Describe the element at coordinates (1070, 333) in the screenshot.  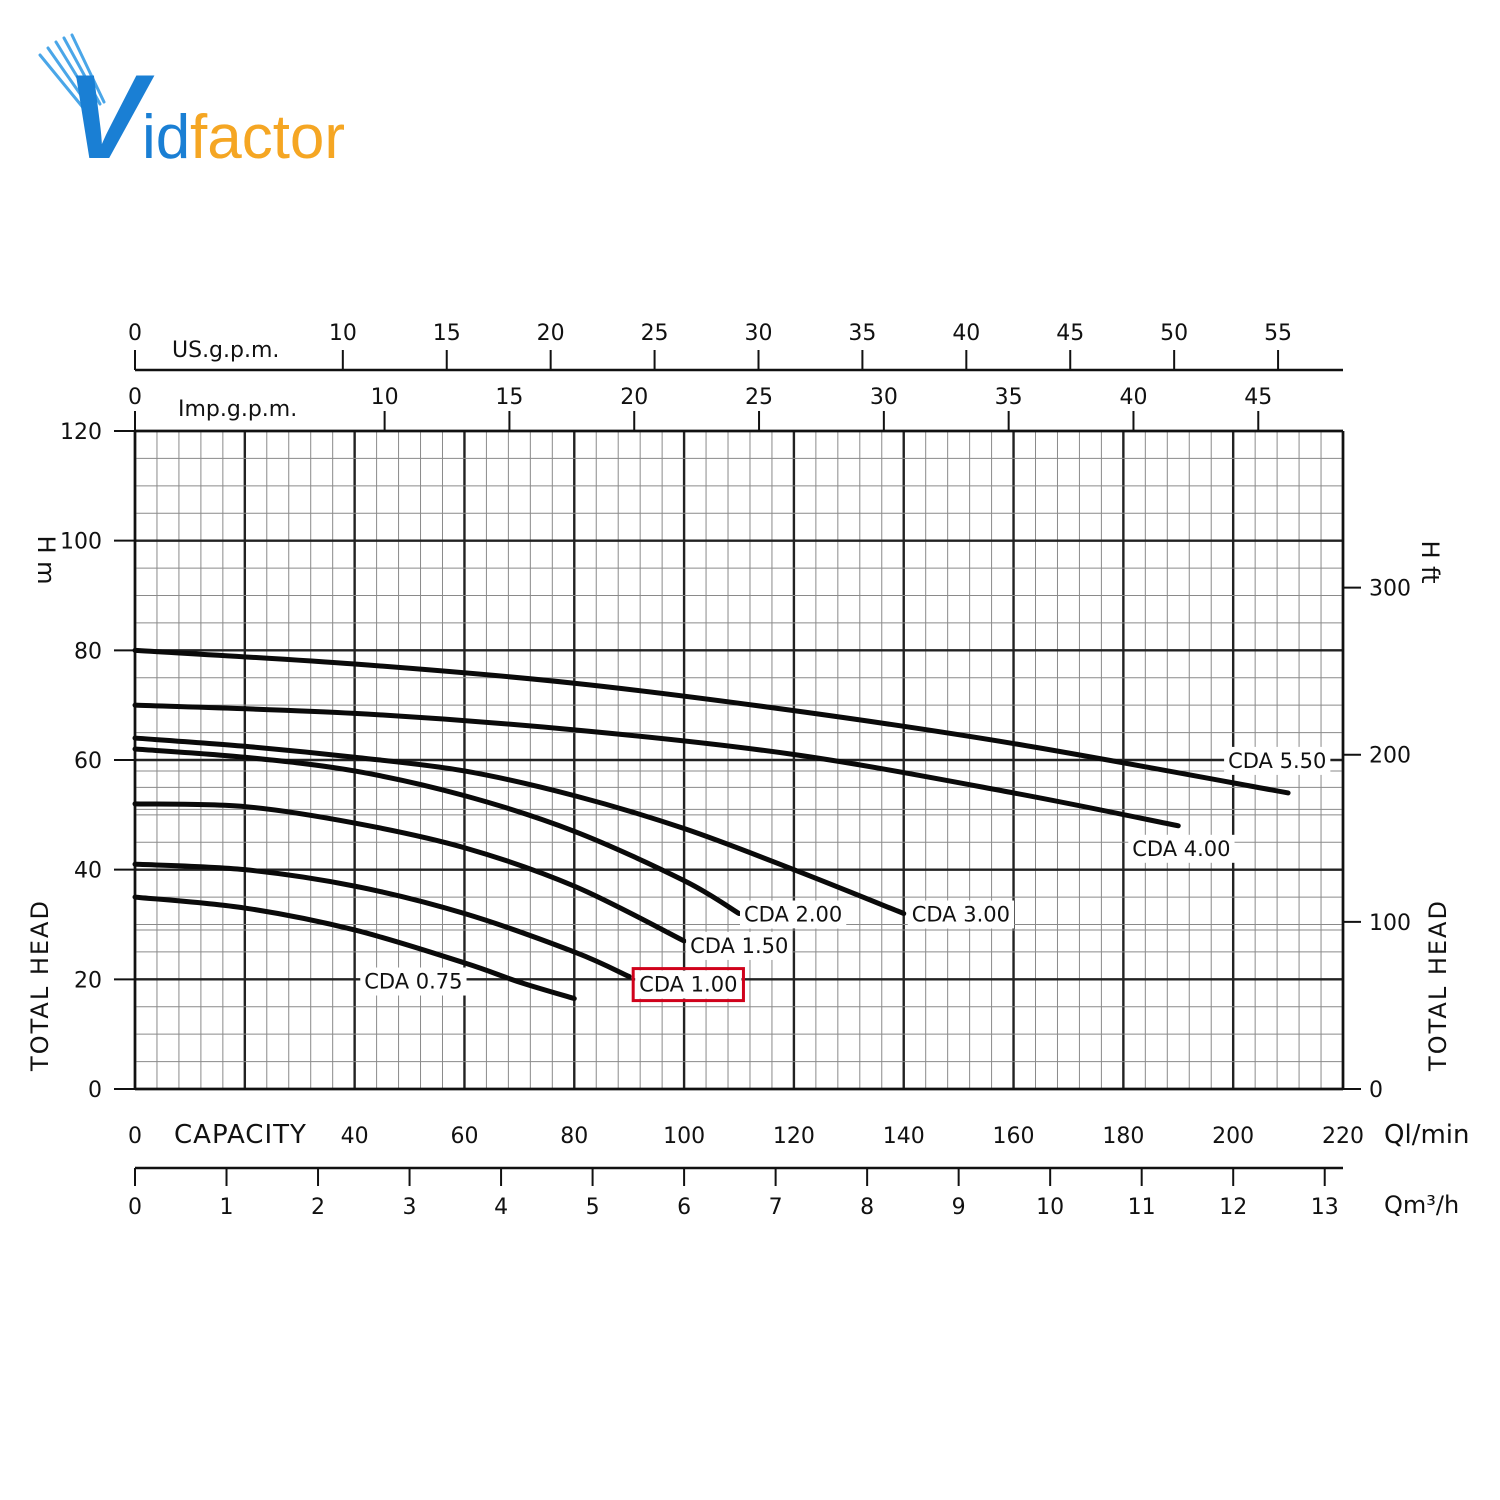
I see `us-gpm-tick-label: 45` at that location.